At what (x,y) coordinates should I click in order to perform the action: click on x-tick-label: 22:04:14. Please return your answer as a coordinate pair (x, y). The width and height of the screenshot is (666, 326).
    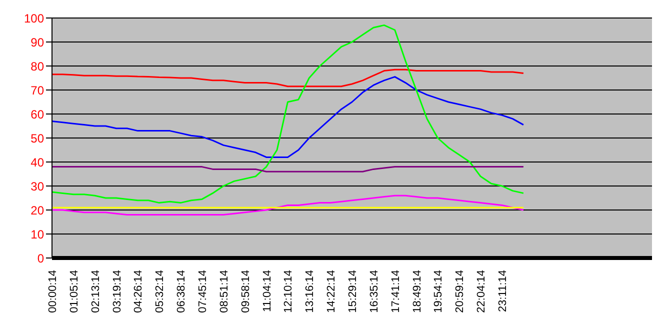
    Looking at the image, I should click on (482, 291).